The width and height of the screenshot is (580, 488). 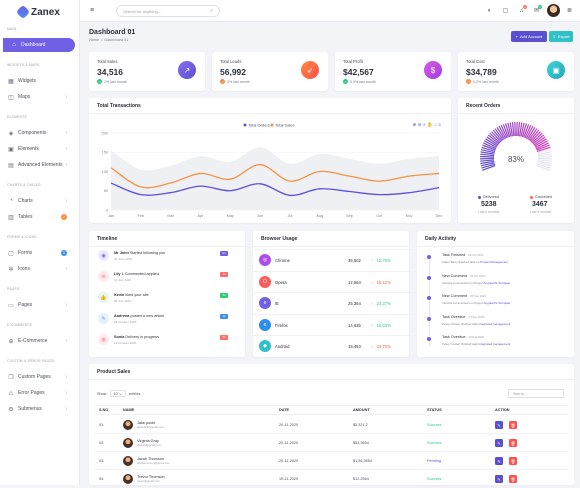 I want to click on alert-icon: ⚠, so click(x=11, y=393).